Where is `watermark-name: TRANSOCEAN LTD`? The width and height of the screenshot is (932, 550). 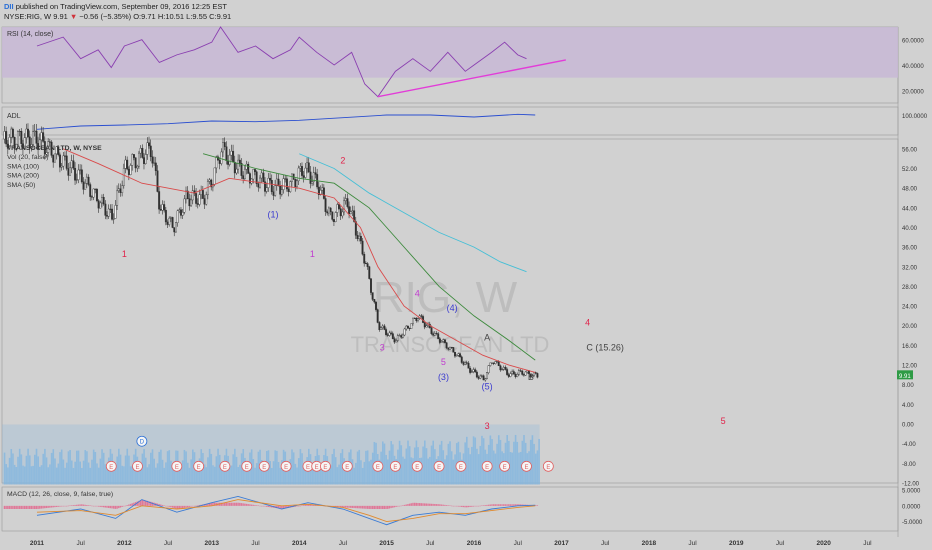
watermark-name: TRANSOCEAN LTD is located at coordinates (450, 344).